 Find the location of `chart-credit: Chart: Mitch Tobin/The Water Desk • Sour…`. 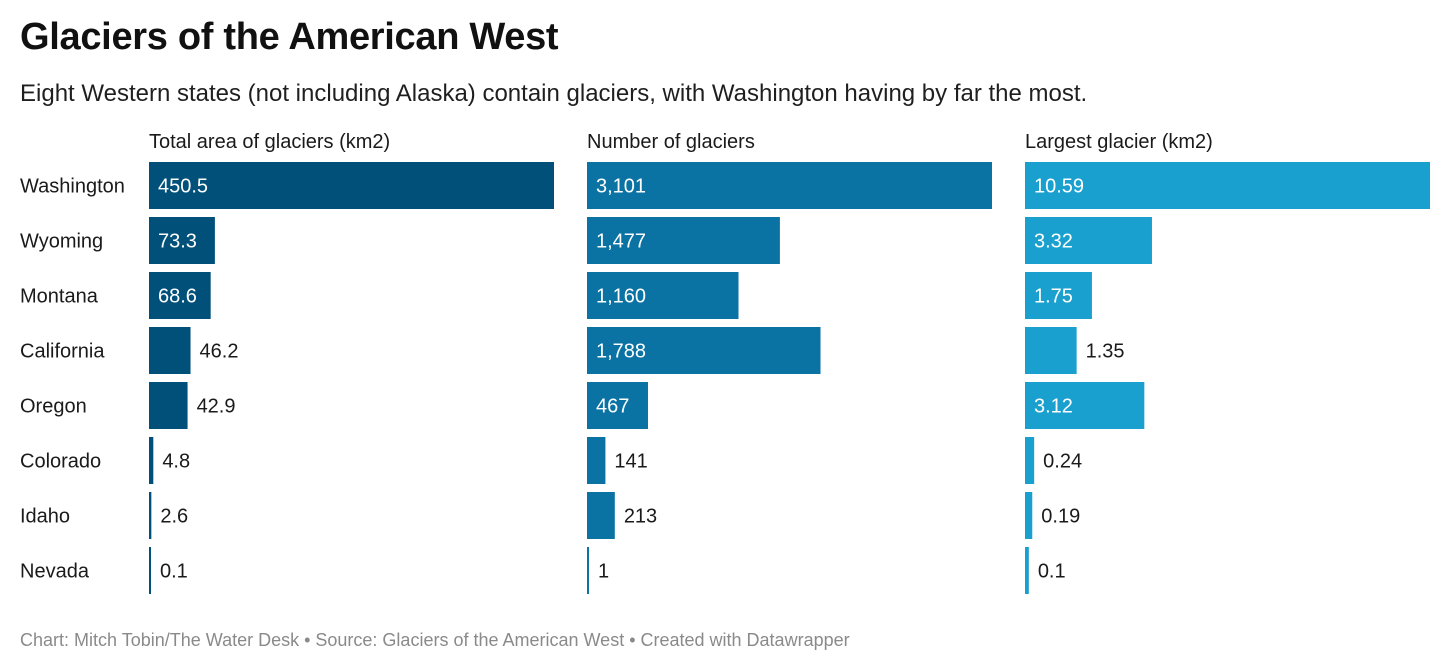

chart-credit: Chart: Mitch Tobin/The Water Desk • Sour… is located at coordinates (435, 640).